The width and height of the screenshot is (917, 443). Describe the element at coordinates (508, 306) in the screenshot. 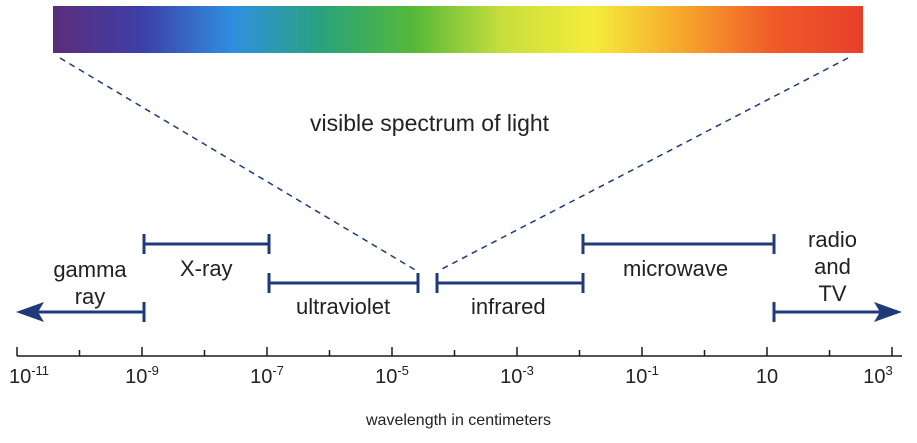

I see `infrared-label: infrared` at that location.